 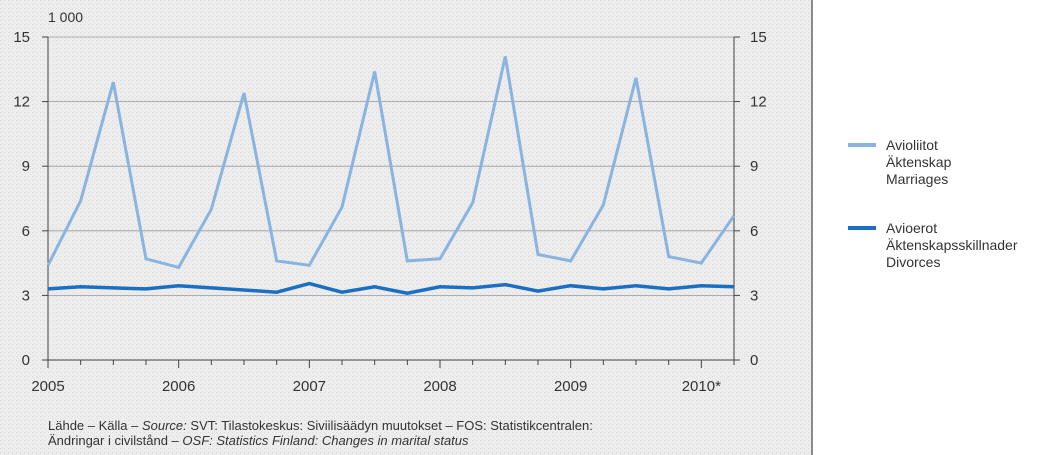 I want to click on legend-label-marriages-fi: Avioliitot, so click(x=912, y=145).